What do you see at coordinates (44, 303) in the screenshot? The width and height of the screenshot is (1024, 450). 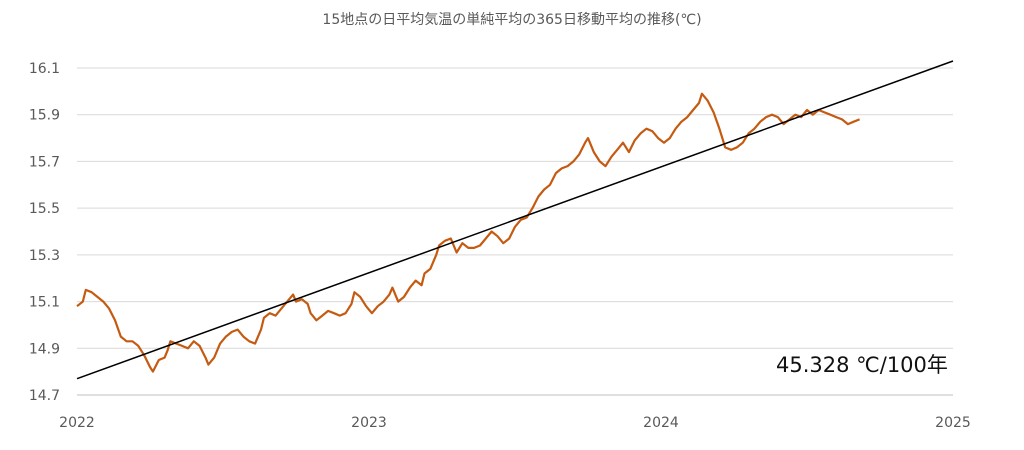 I see `y-tick-label: 15.1` at bounding box center [44, 303].